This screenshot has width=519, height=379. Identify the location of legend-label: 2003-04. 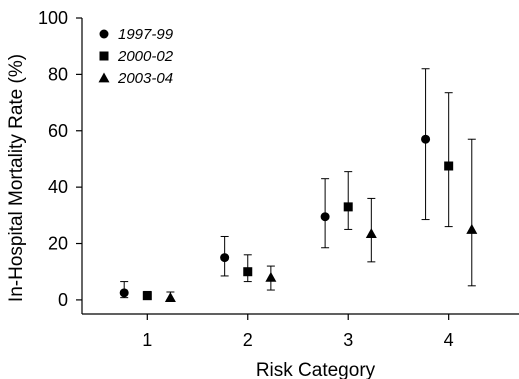
(145, 78).